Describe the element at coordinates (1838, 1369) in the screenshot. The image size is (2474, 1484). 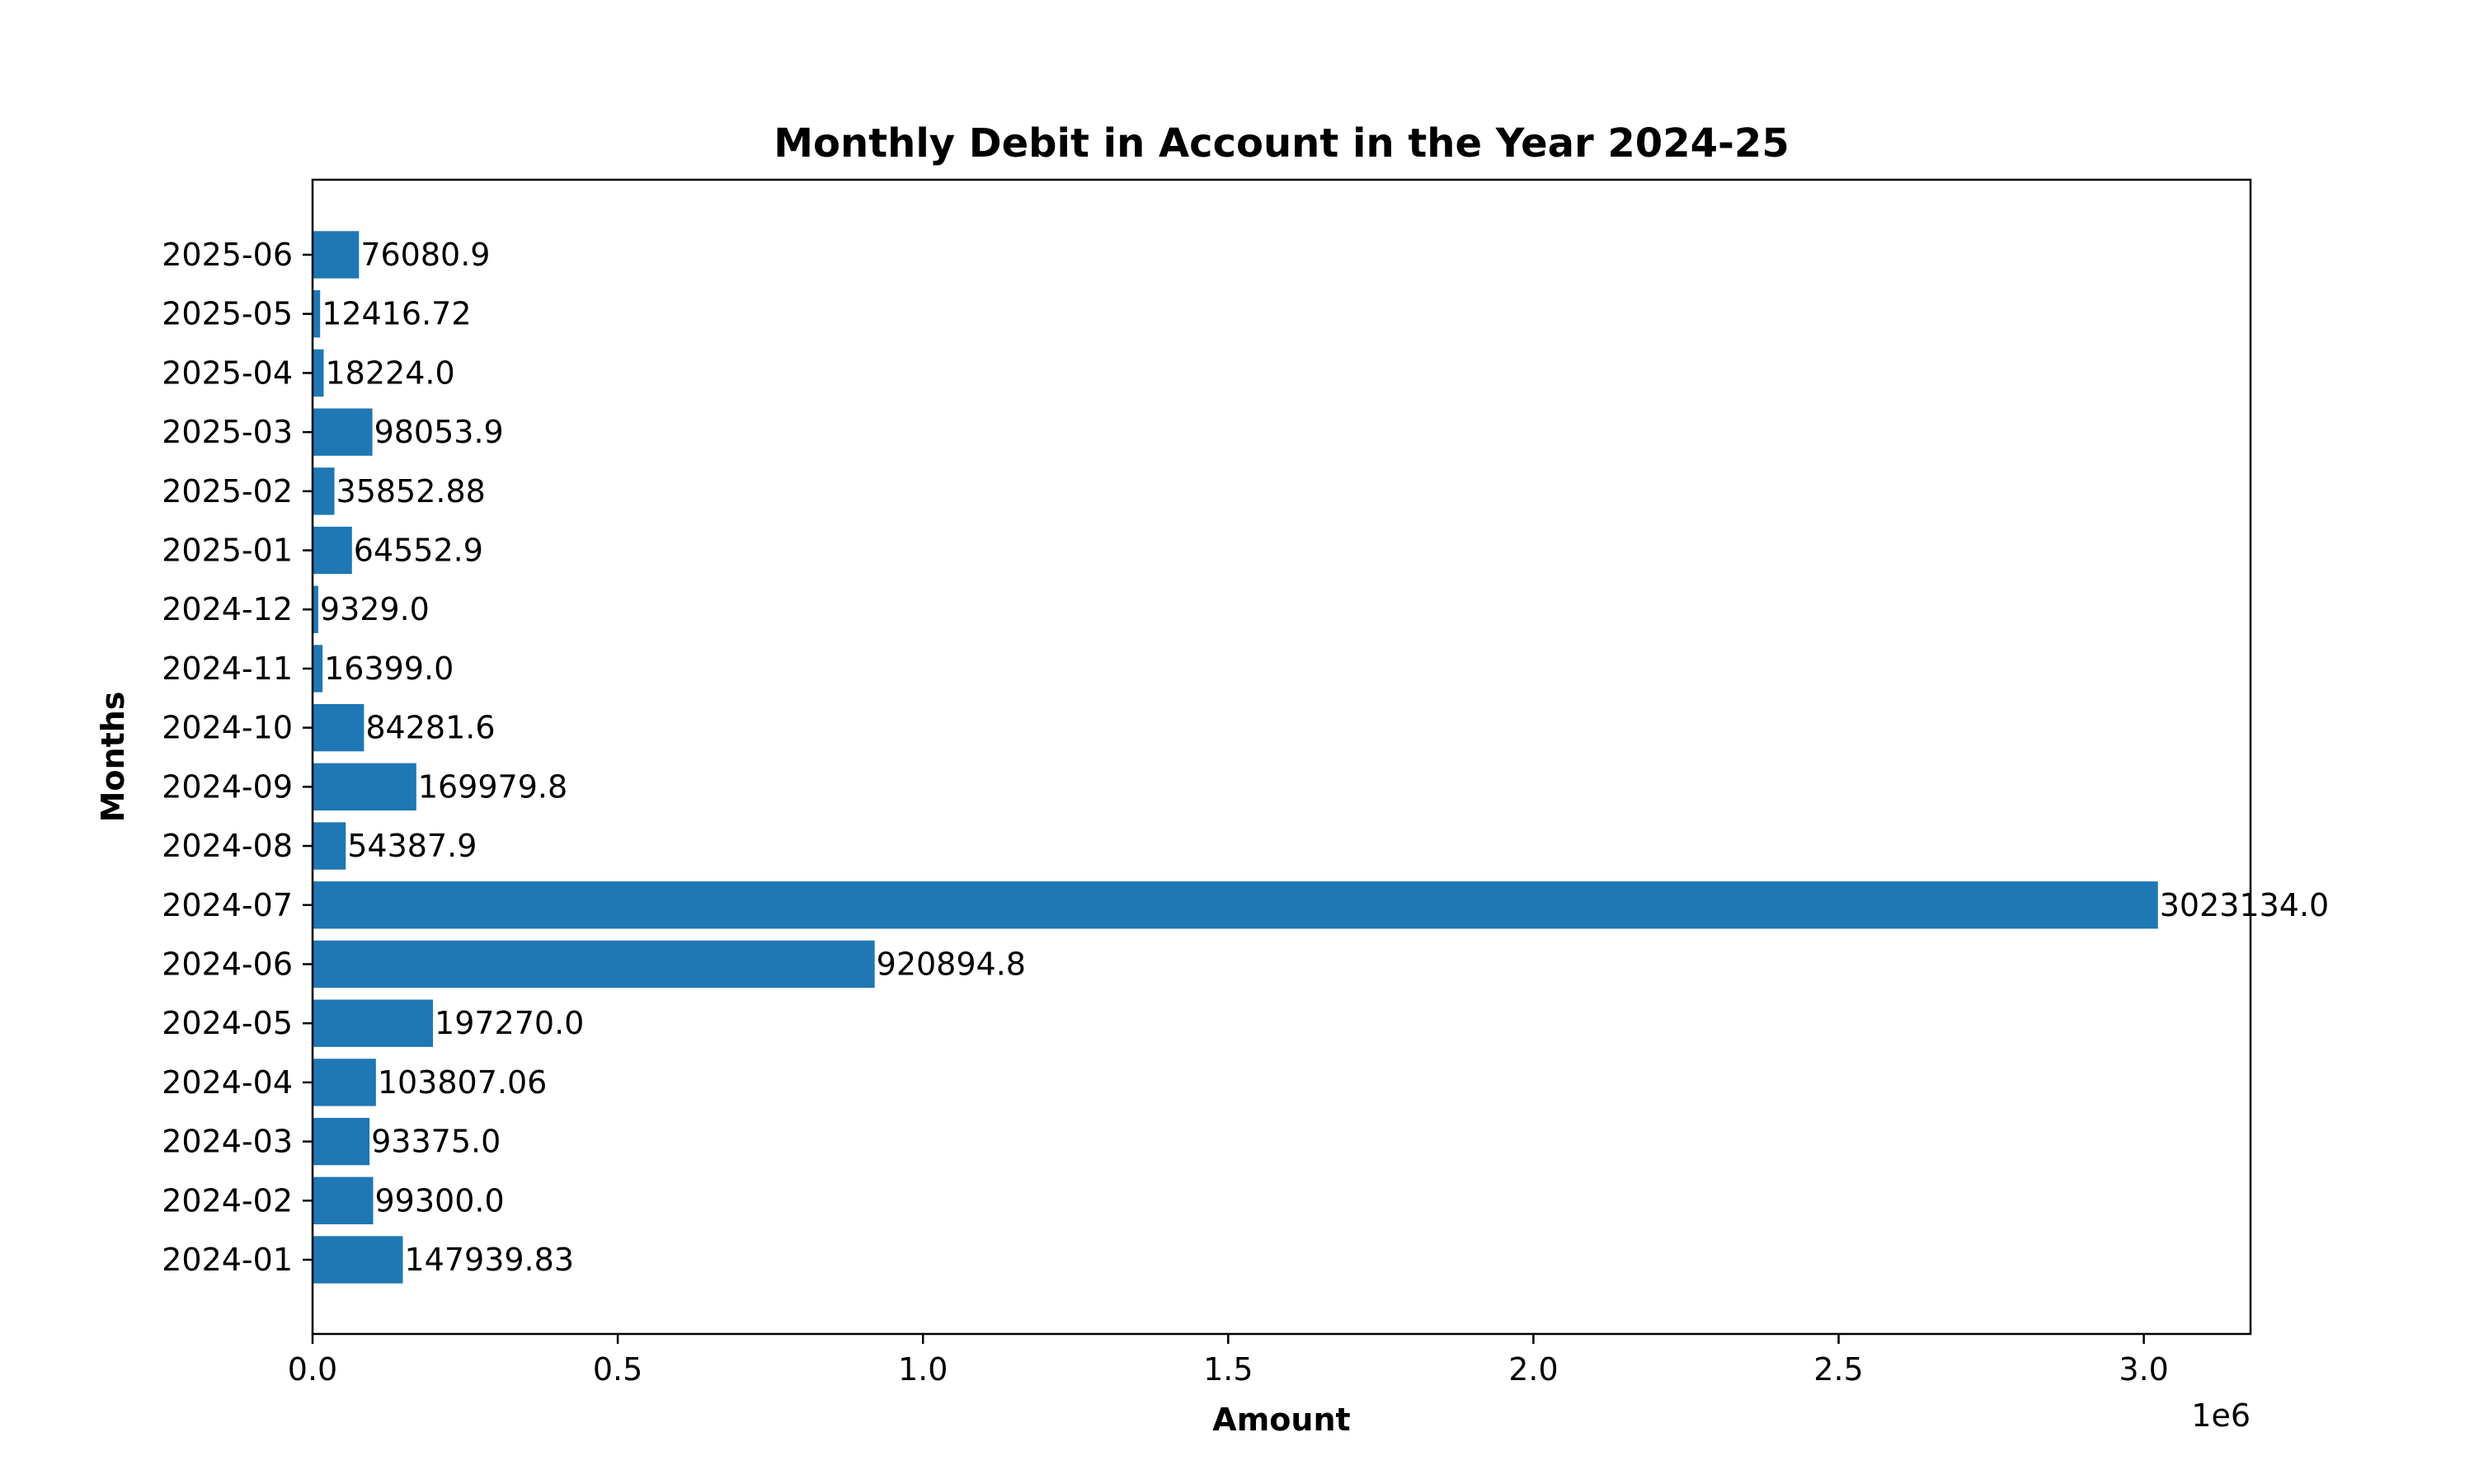
I see `x-tick-label-5: 2.5` at that location.